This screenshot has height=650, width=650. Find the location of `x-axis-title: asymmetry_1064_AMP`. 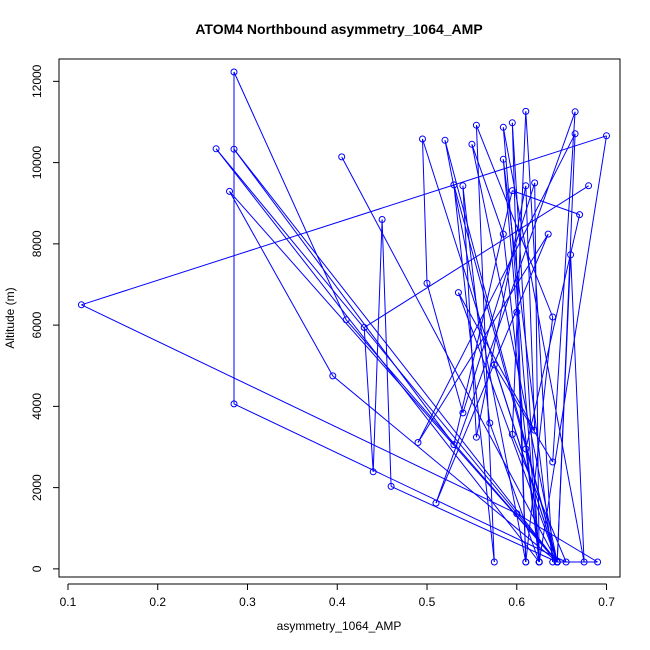

x-axis-title: asymmetry_1064_AMP is located at coordinates (339, 626).